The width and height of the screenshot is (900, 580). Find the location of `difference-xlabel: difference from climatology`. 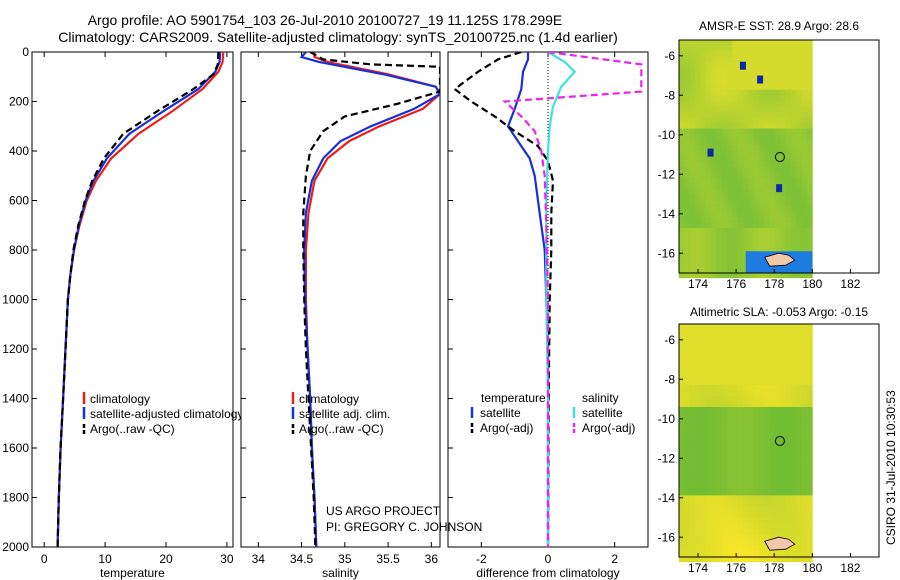

difference-xlabel: difference from climatology is located at coordinates (547, 573).